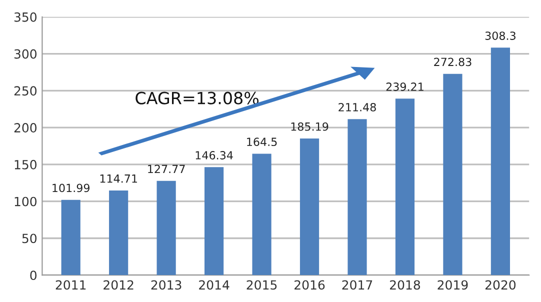 The width and height of the screenshot is (541, 302). I want to click on x-tick-label: 2018, so click(405, 285).